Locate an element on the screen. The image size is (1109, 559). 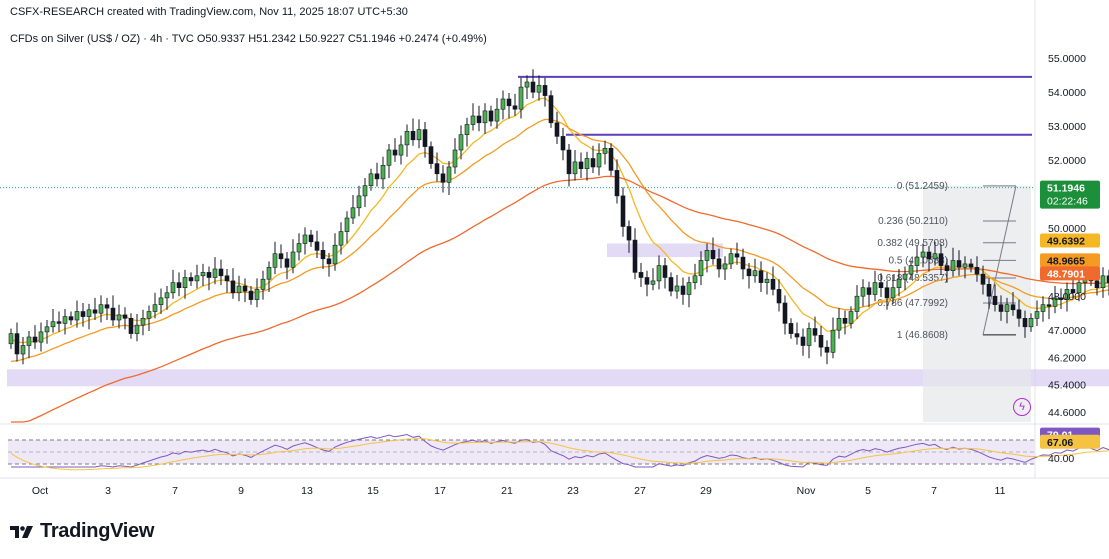
fib-level-label: 0.618 (48.5357) is located at coordinates (912, 278).